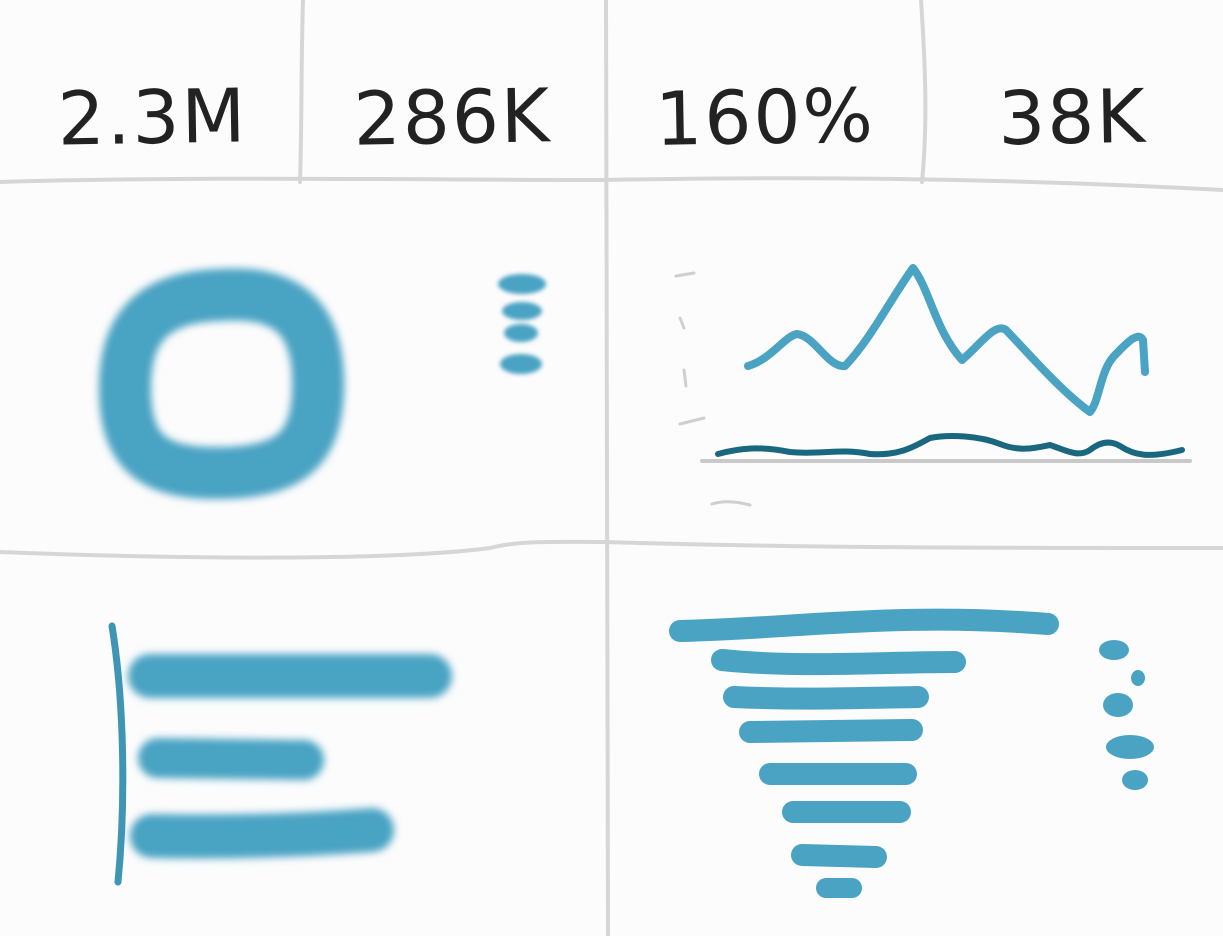  Describe the element at coordinates (452, 118) in the screenshot. I see `kpi-value-2: 286K` at that location.